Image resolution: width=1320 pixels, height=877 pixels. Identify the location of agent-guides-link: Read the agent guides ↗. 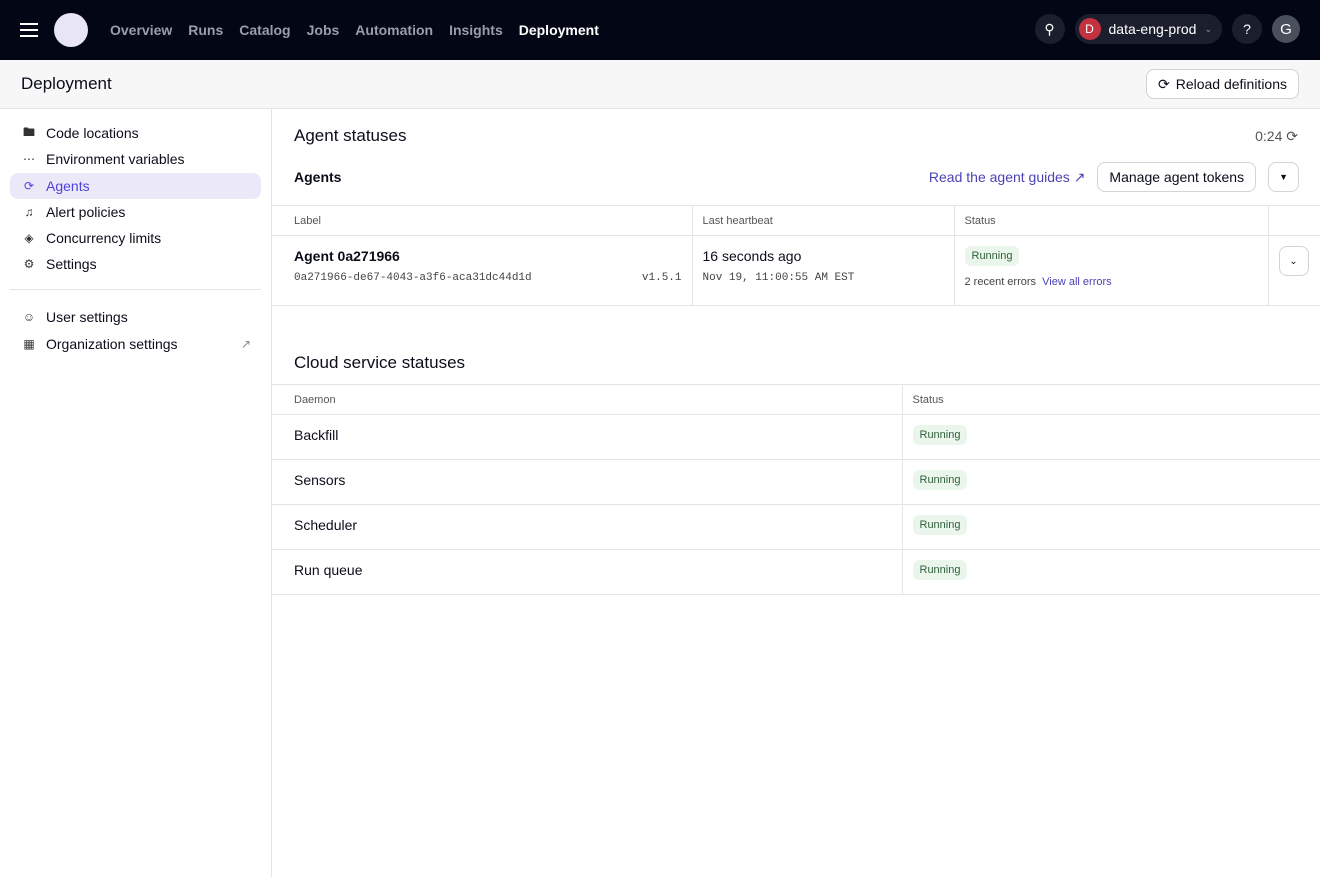
(1007, 176).